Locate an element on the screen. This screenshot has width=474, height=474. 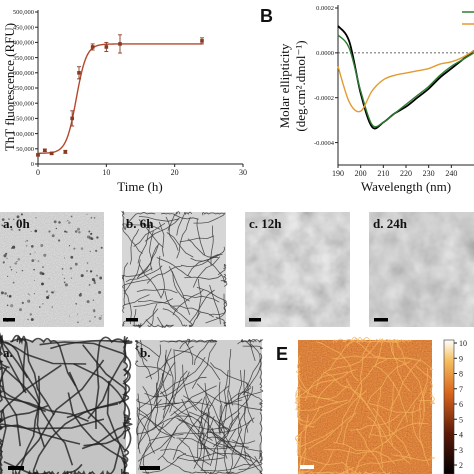
tht-x-tick-label: 0 is located at coordinates (38, 172).